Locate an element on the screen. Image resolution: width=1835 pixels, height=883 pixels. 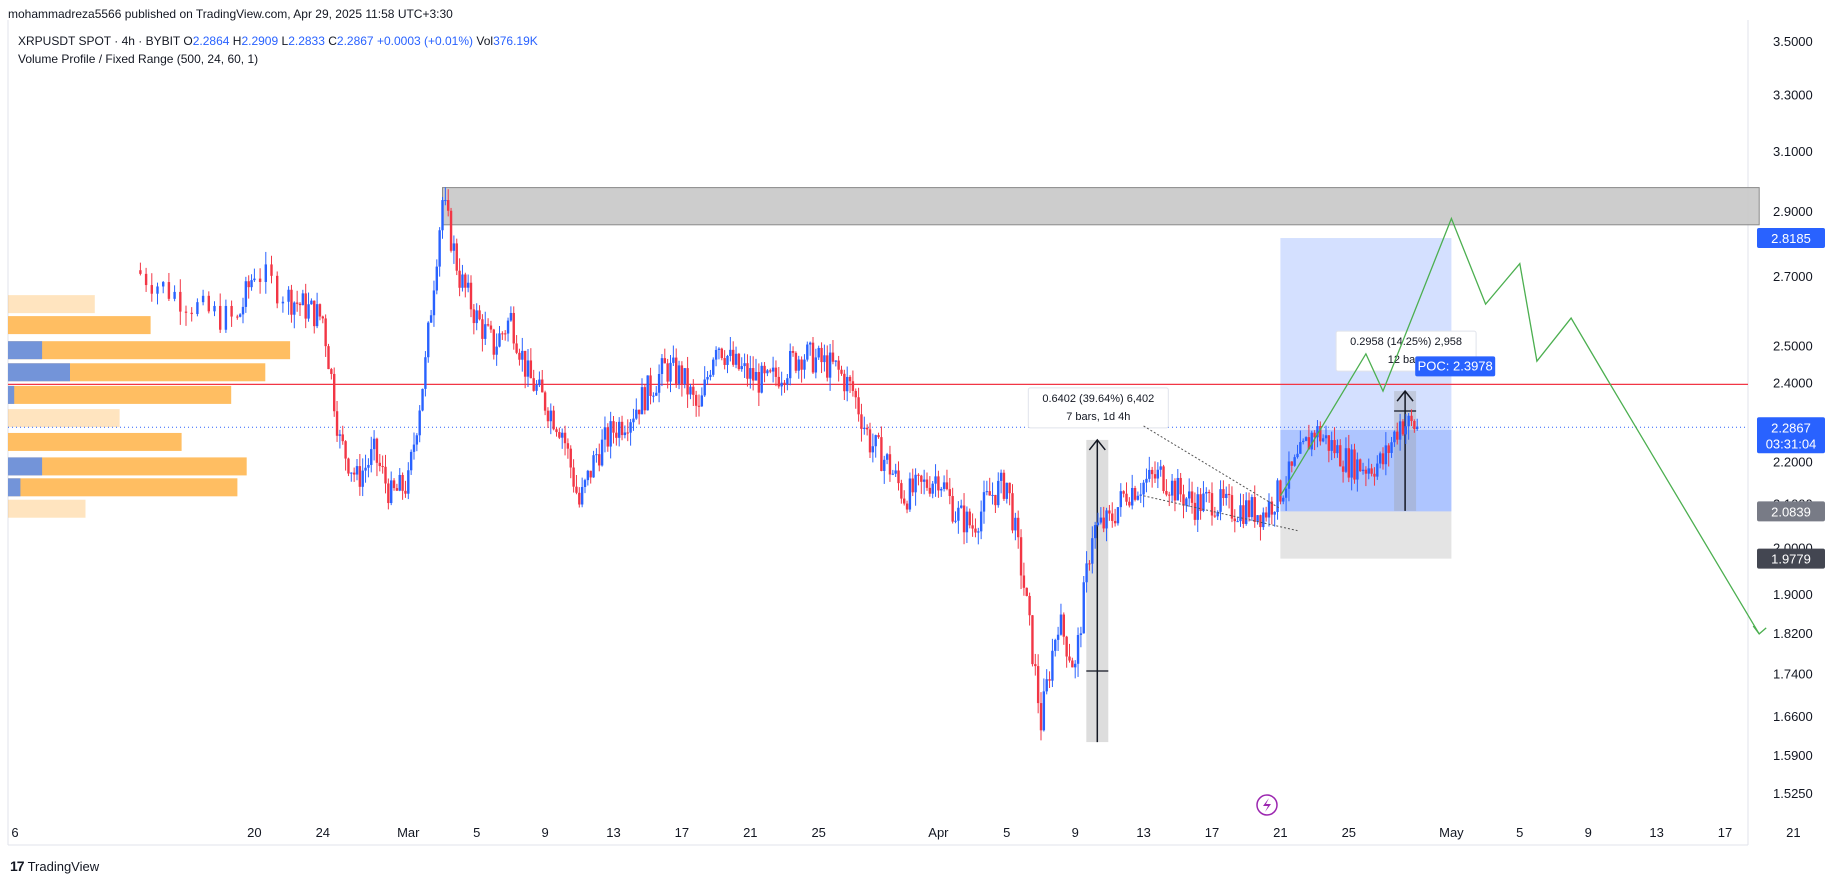
symbol-name: XRPUSDT SPOT · 4h · BYBIT is located at coordinates (99, 41).